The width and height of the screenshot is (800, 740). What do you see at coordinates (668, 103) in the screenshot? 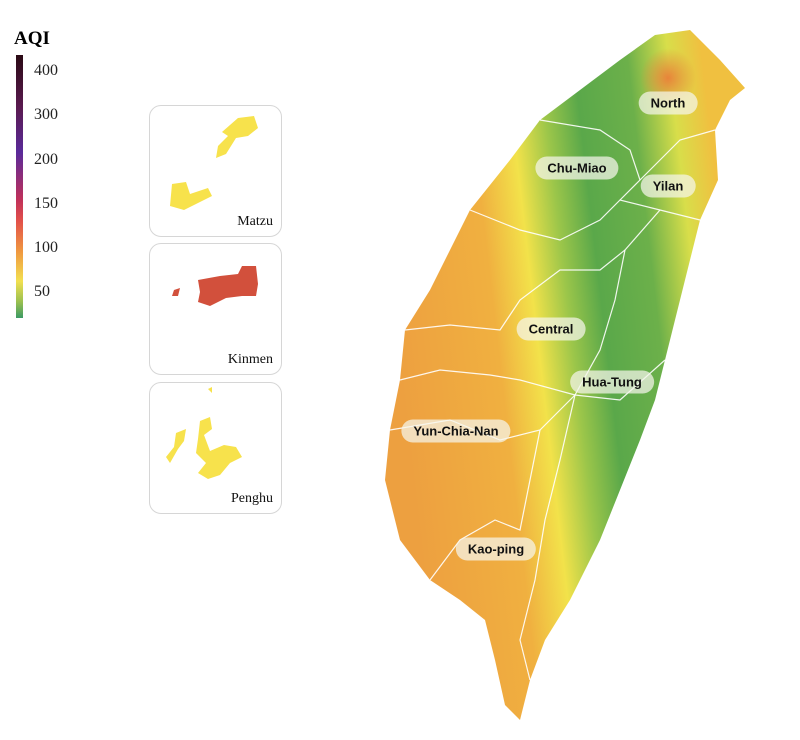
I see `region-label-north: North` at bounding box center [668, 103].